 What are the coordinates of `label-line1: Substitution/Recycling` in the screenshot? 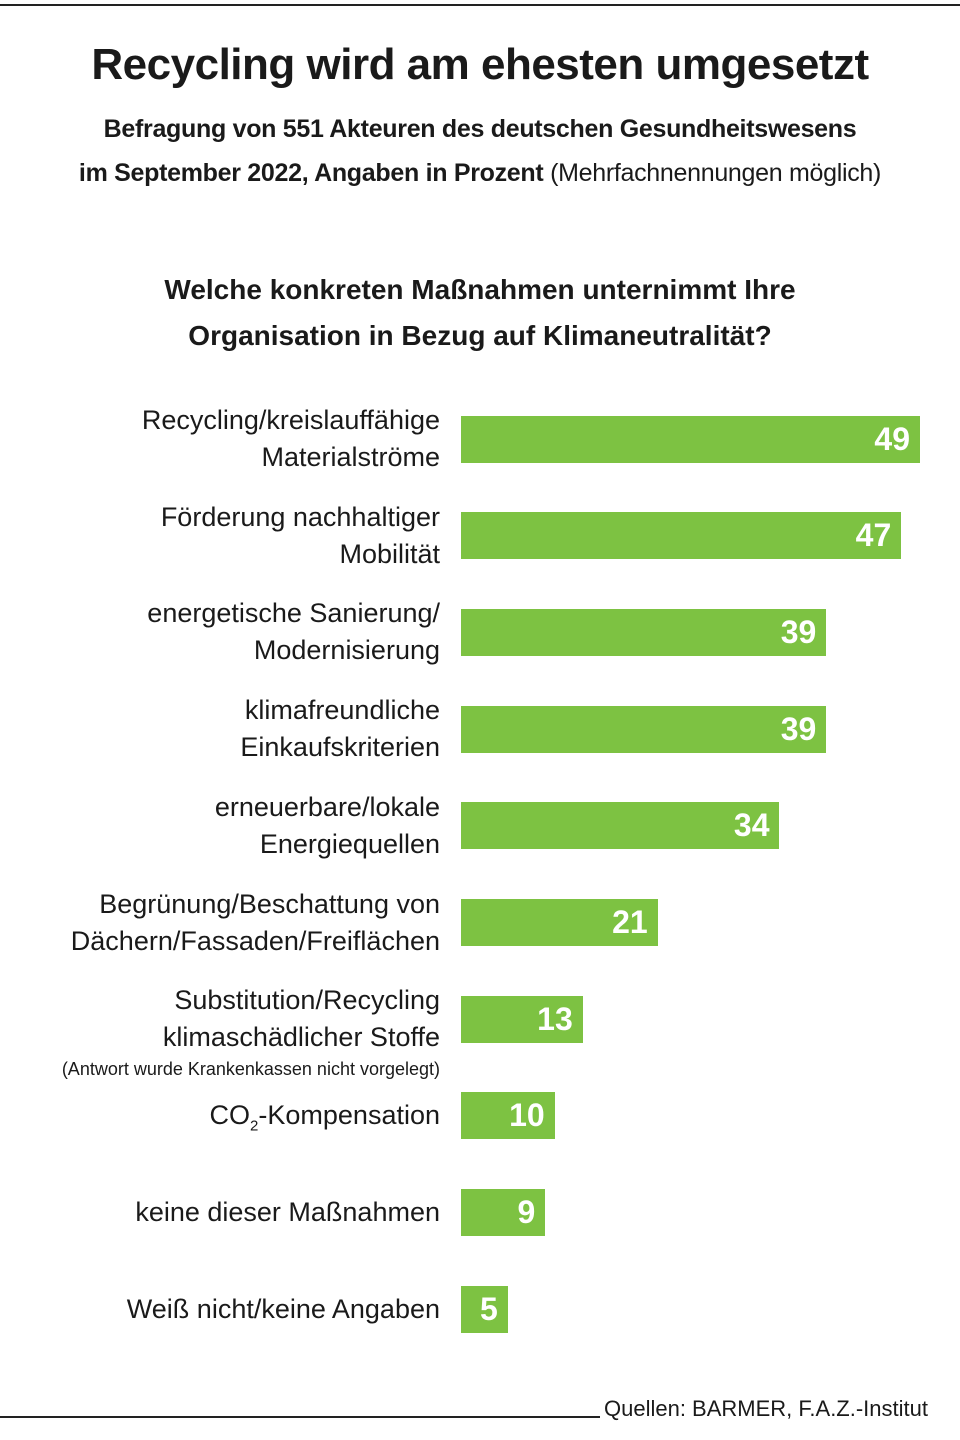 It's located at (307, 1000).